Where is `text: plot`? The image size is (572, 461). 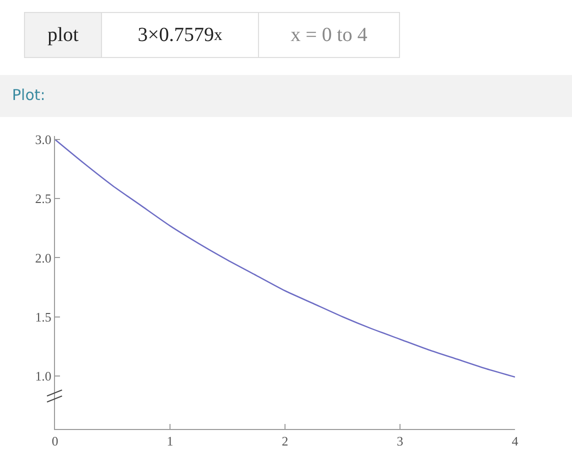
text: plot is located at coordinates (63, 35).